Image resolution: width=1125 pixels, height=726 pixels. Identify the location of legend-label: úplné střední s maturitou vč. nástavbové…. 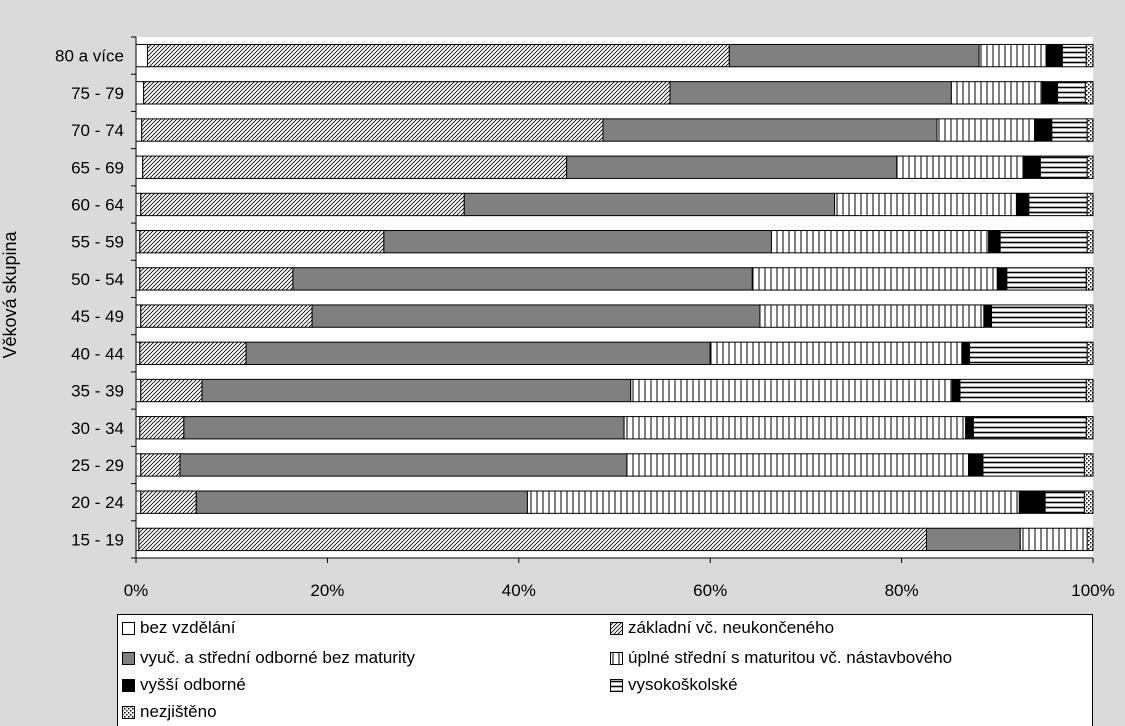
(790, 657).